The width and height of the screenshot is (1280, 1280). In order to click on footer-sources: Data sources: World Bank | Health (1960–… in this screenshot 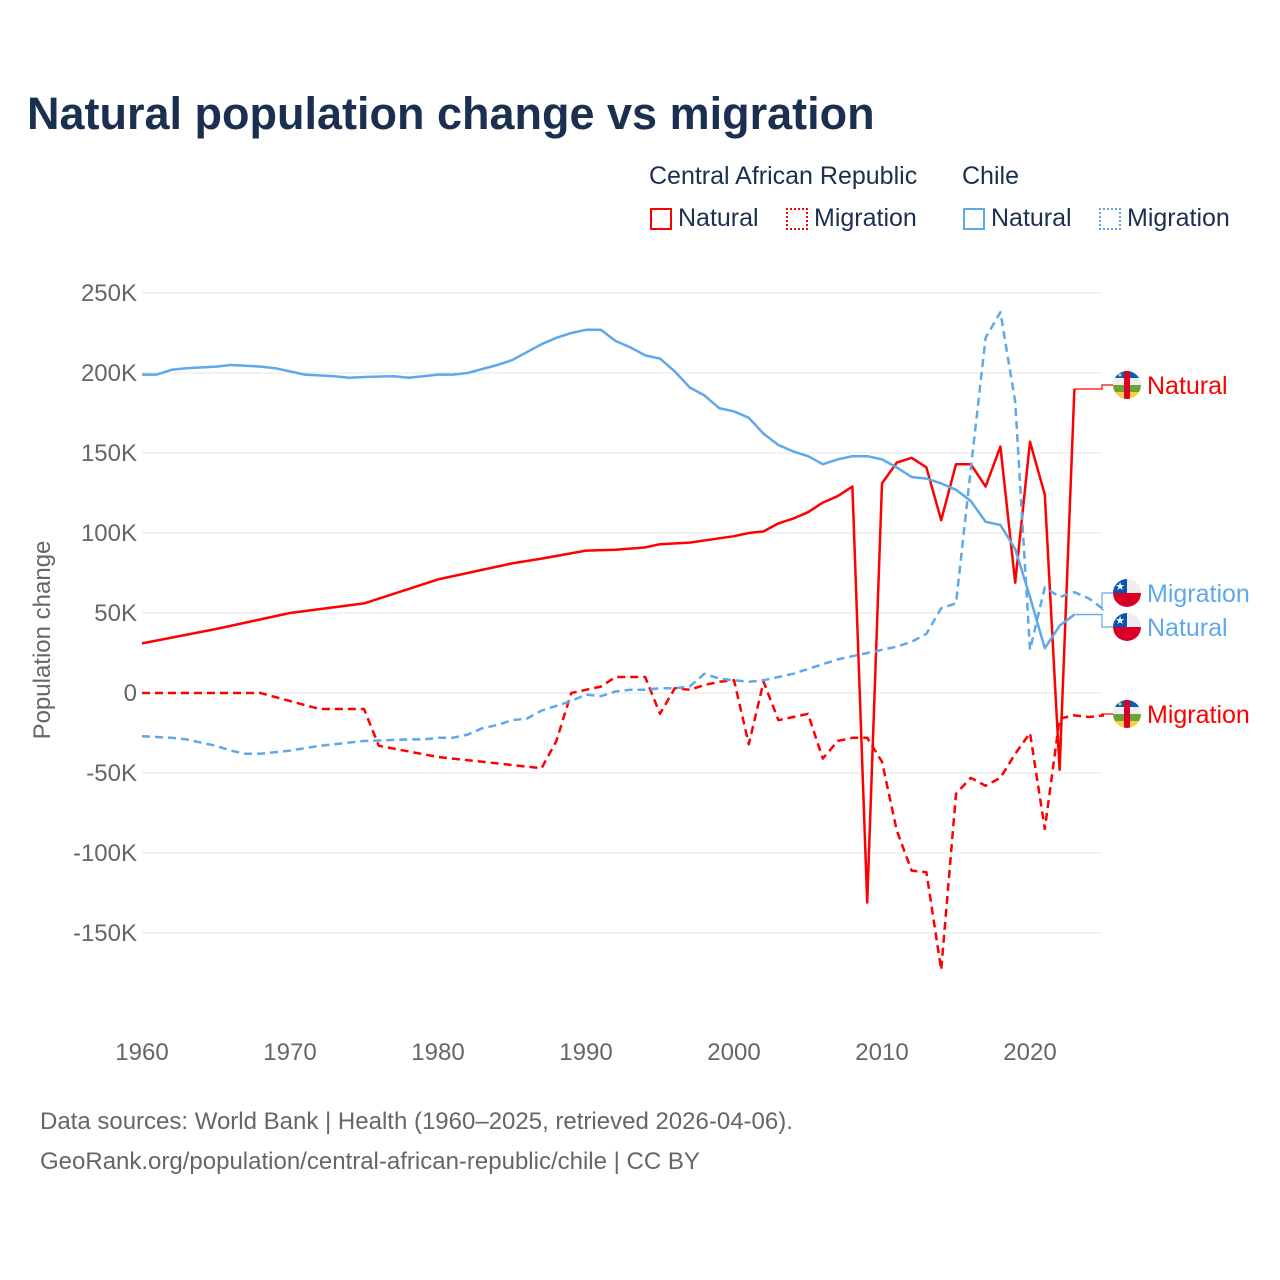, I will do `click(416, 1121)`.